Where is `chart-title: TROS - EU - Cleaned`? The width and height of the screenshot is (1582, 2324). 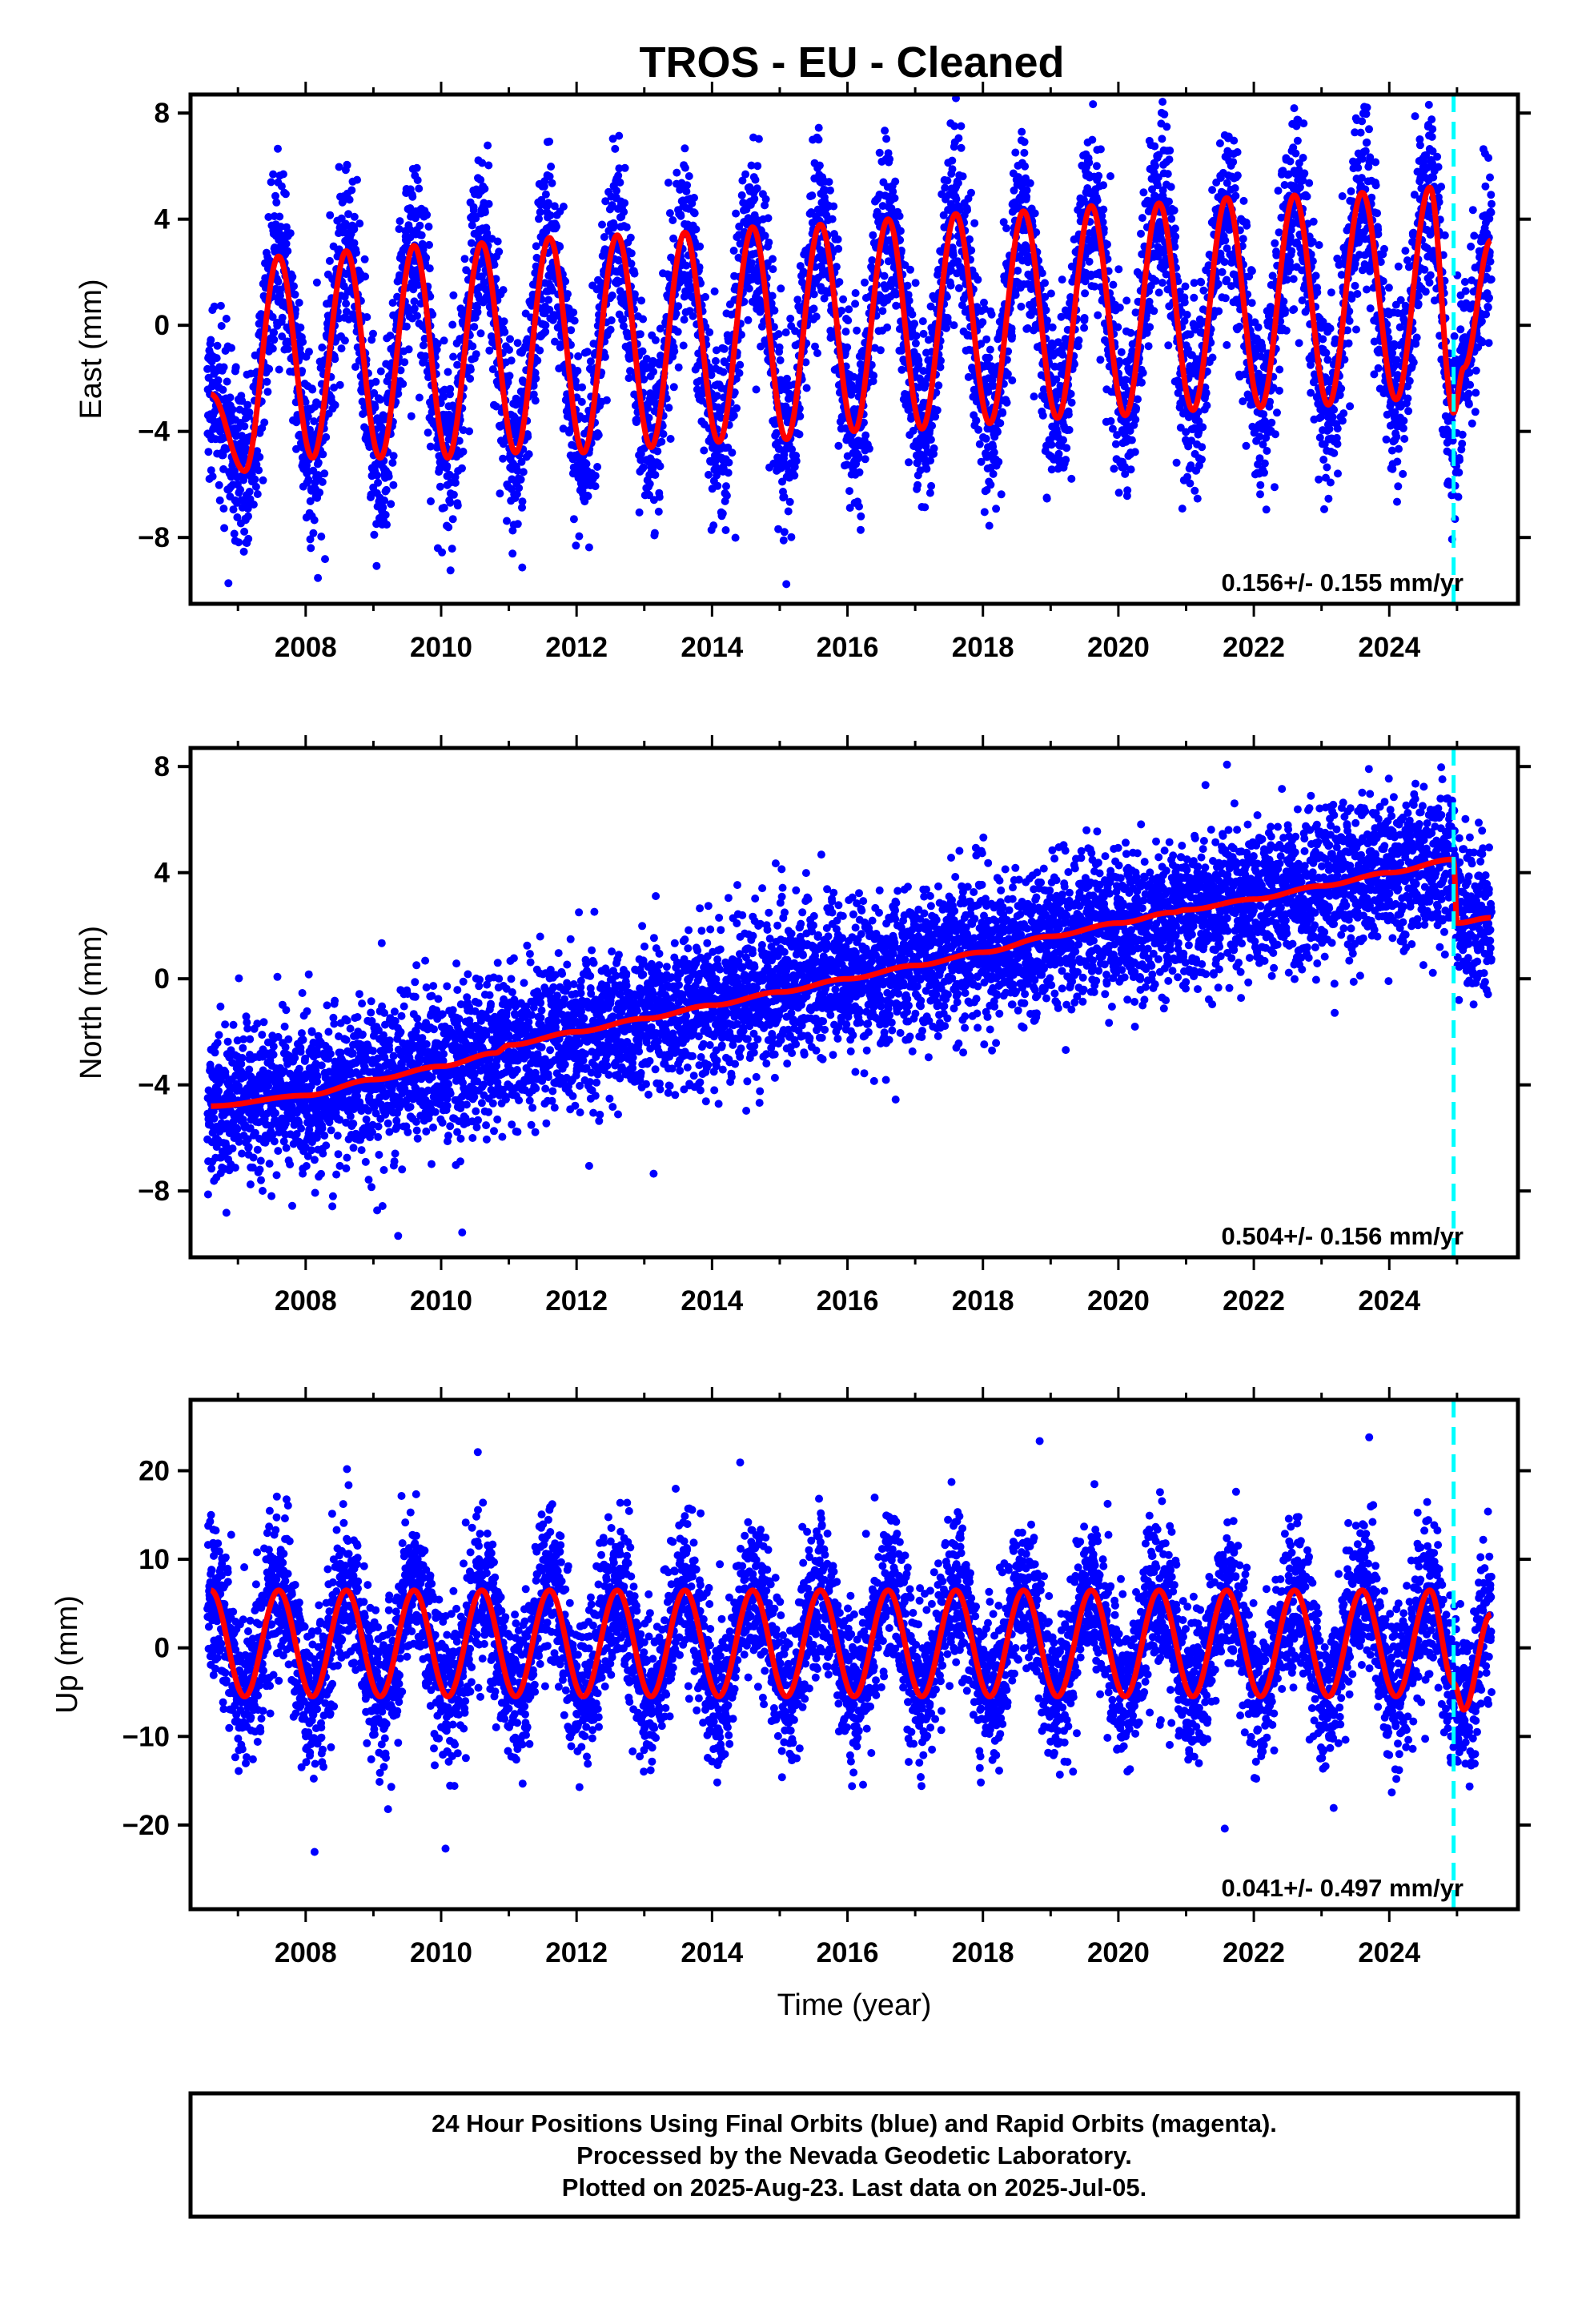 chart-title: TROS - EU - Cleaned is located at coordinates (851, 62).